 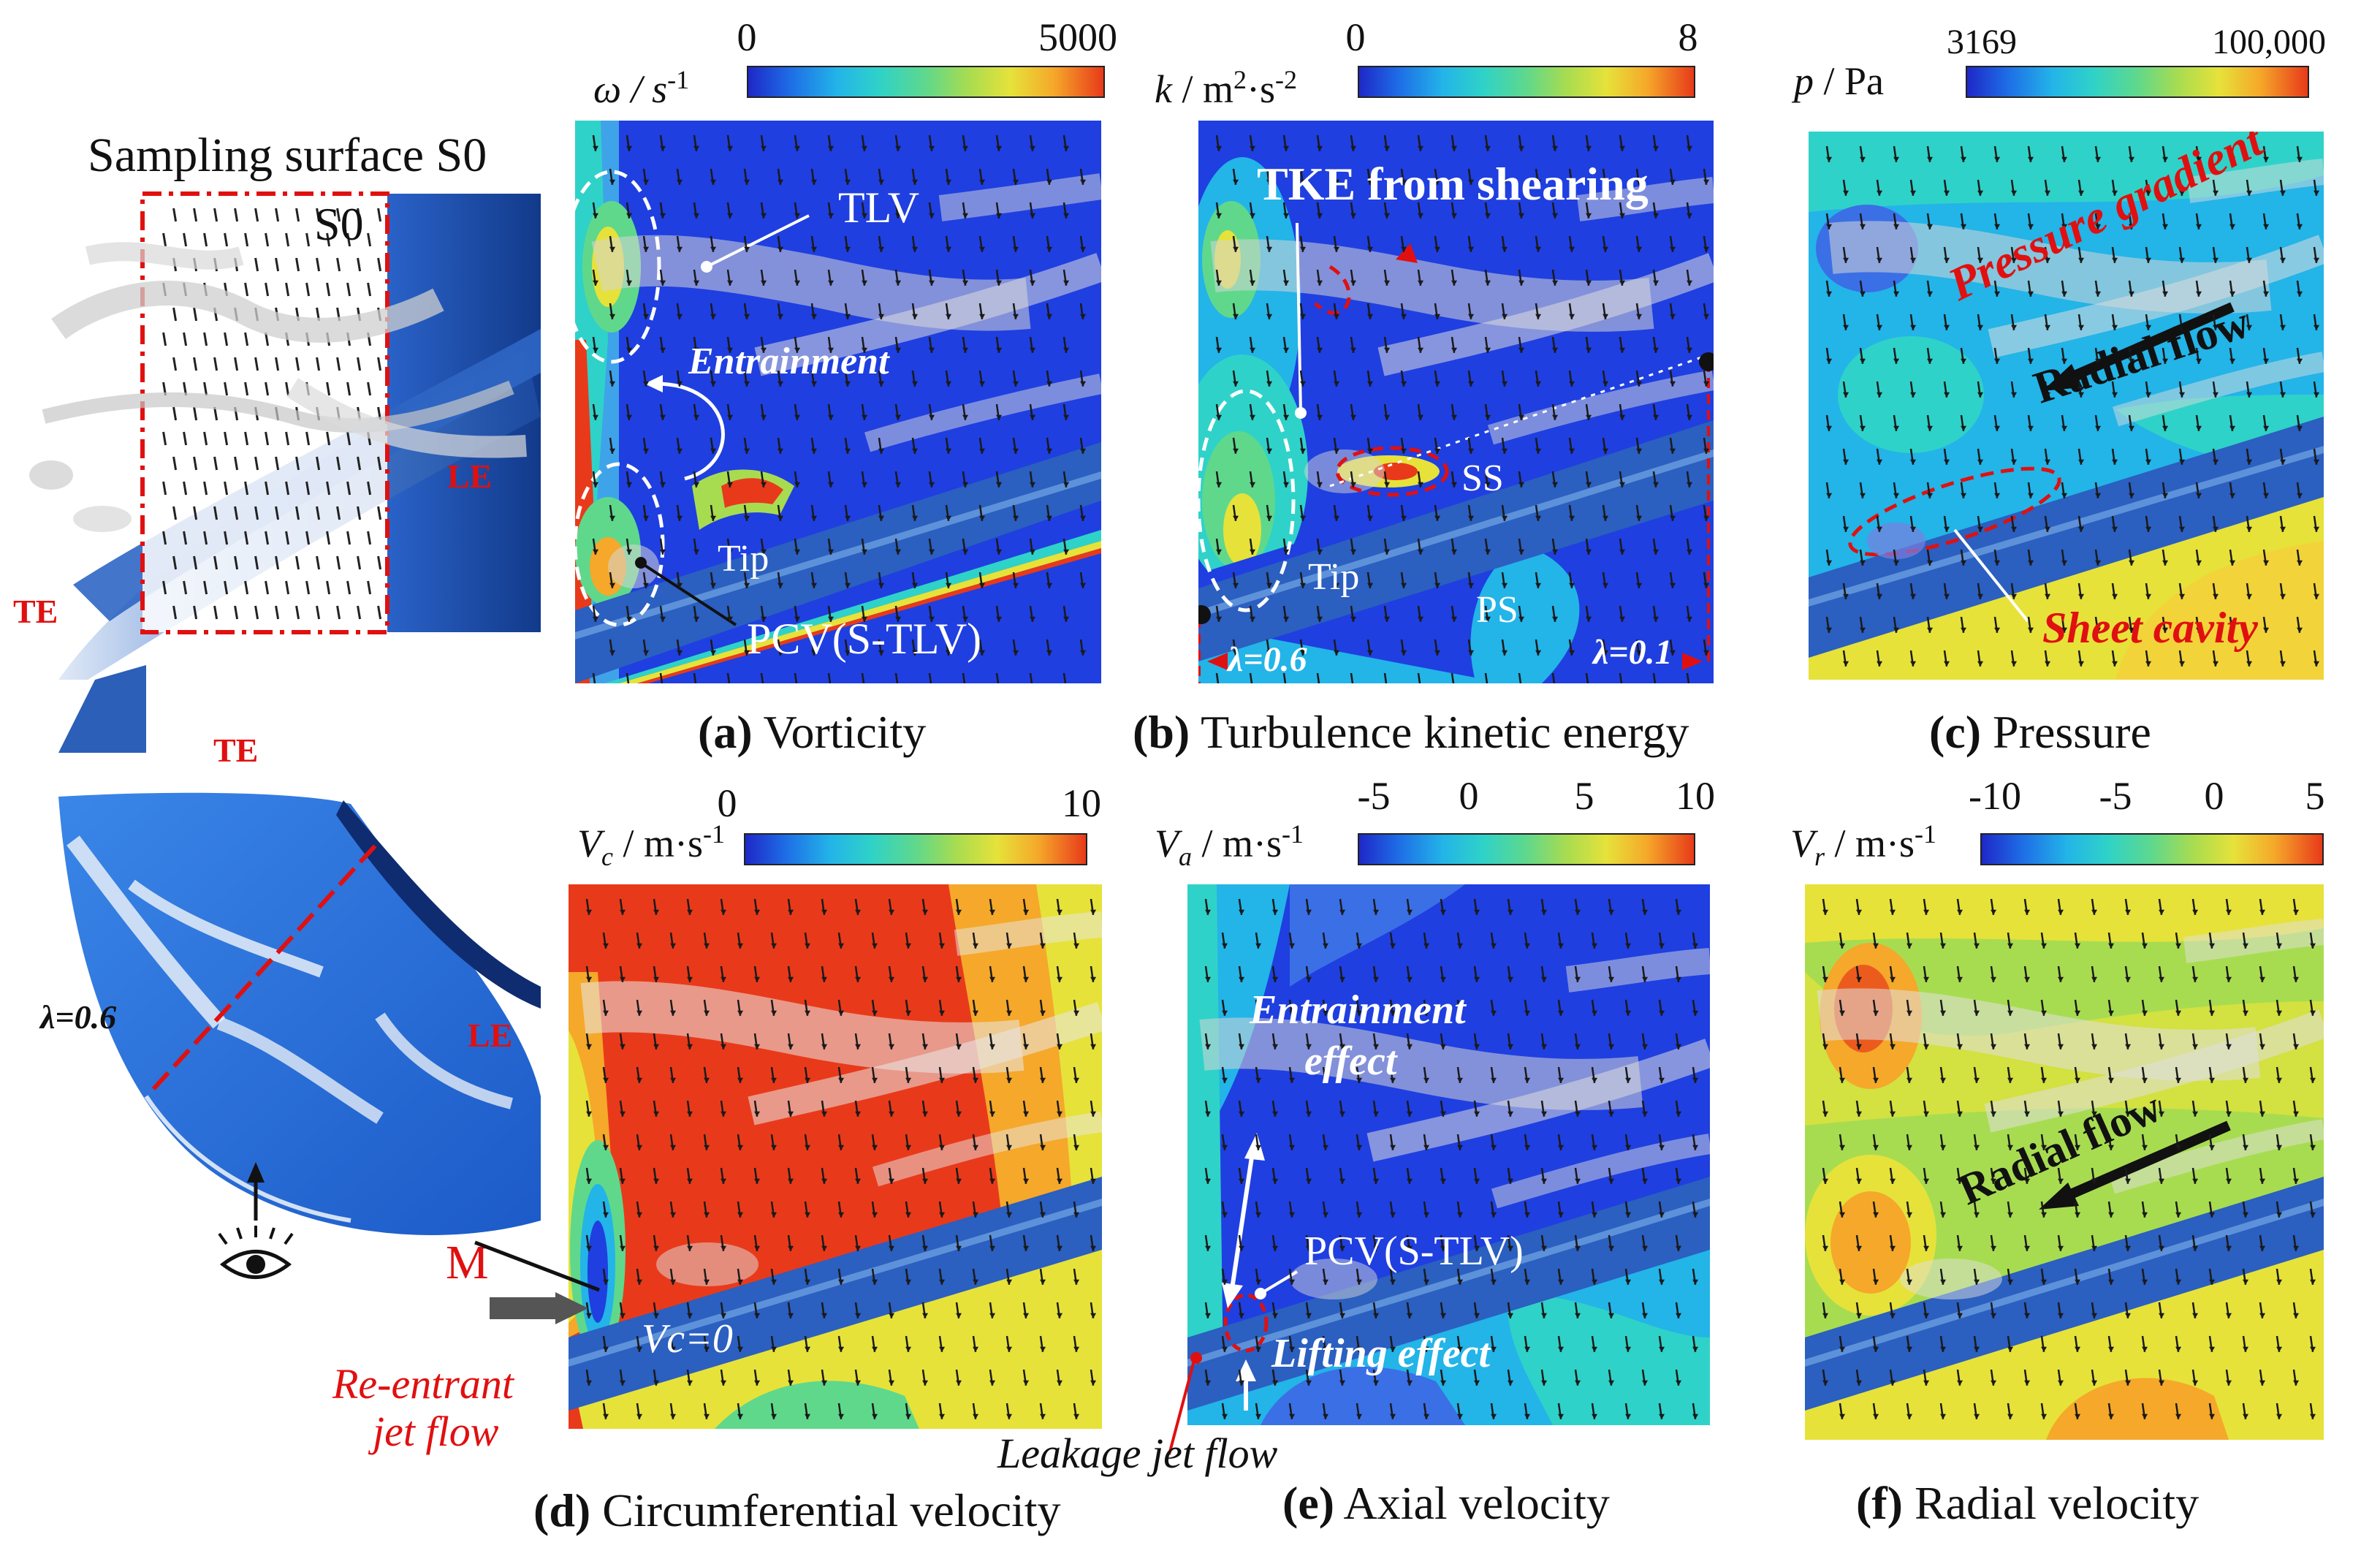 What do you see at coordinates (256, 1252) in the screenshot?
I see `eye-icon` at bounding box center [256, 1252].